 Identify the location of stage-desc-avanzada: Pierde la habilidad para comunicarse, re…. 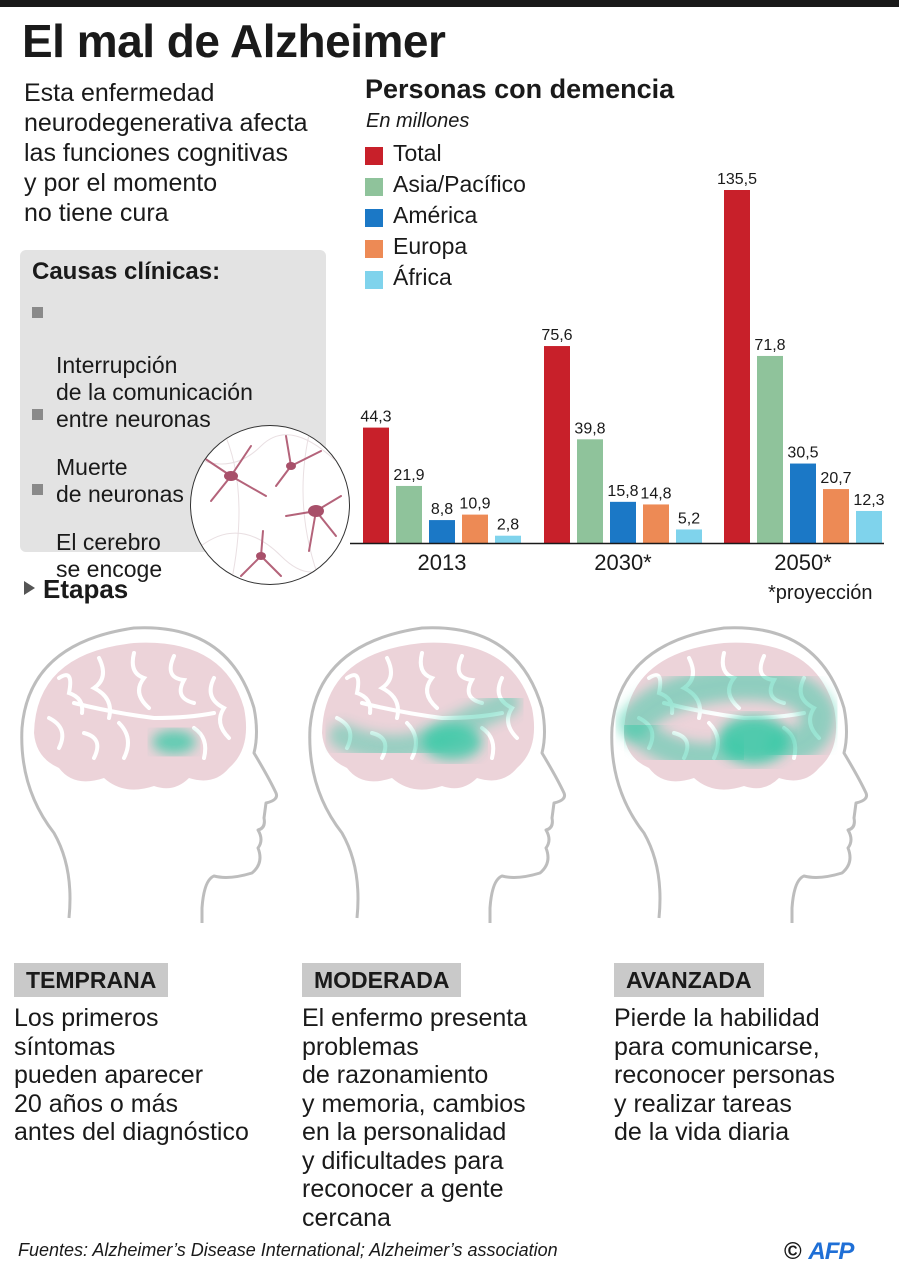
(724, 1075).